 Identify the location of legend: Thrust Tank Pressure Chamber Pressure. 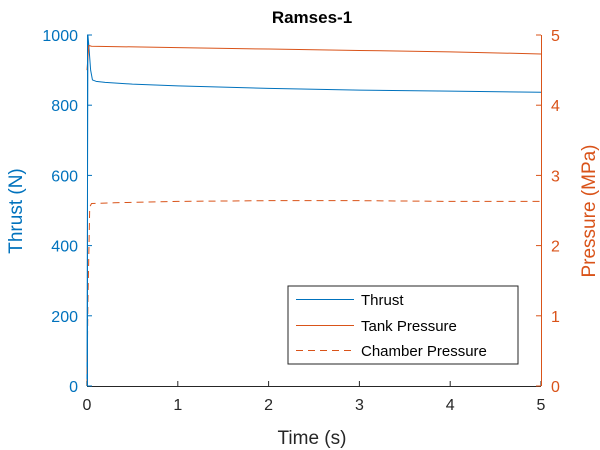
(403, 325).